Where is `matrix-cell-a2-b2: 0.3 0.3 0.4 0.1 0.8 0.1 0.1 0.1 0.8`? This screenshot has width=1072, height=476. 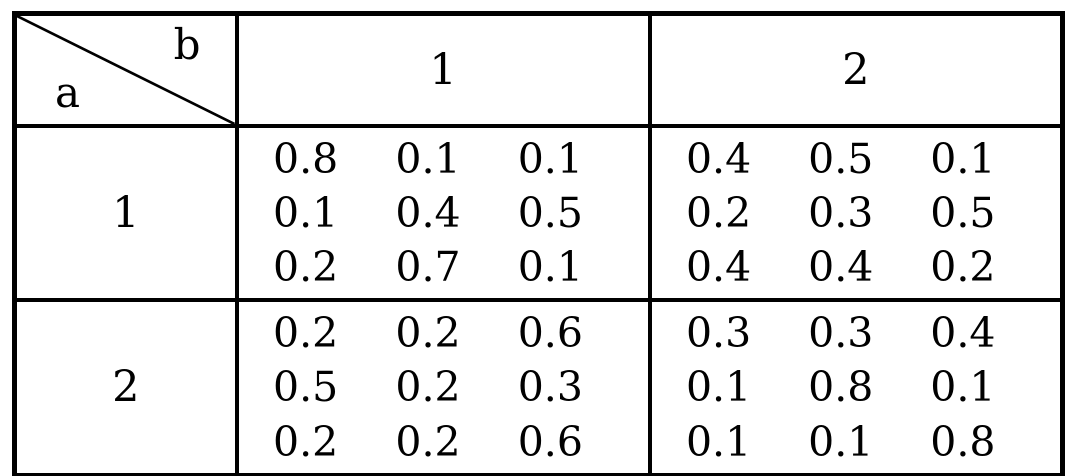
matrix-cell-a2-b2: 0.3 0.3 0.4 0.1 0.8 0.1 0.1 0.1 0.8 is located at coordinates (856, 387).